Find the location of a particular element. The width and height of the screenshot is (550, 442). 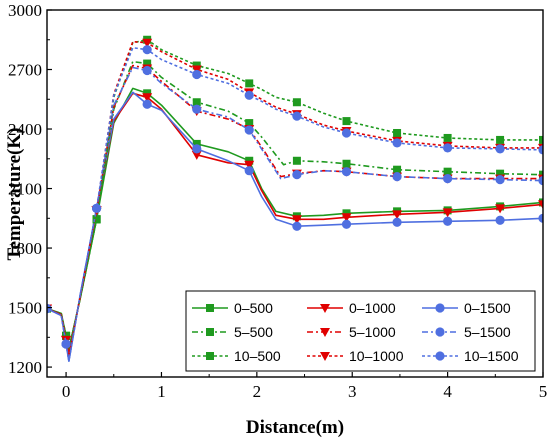

y-tick-label: 2700 is located at coordinates (25, 70).